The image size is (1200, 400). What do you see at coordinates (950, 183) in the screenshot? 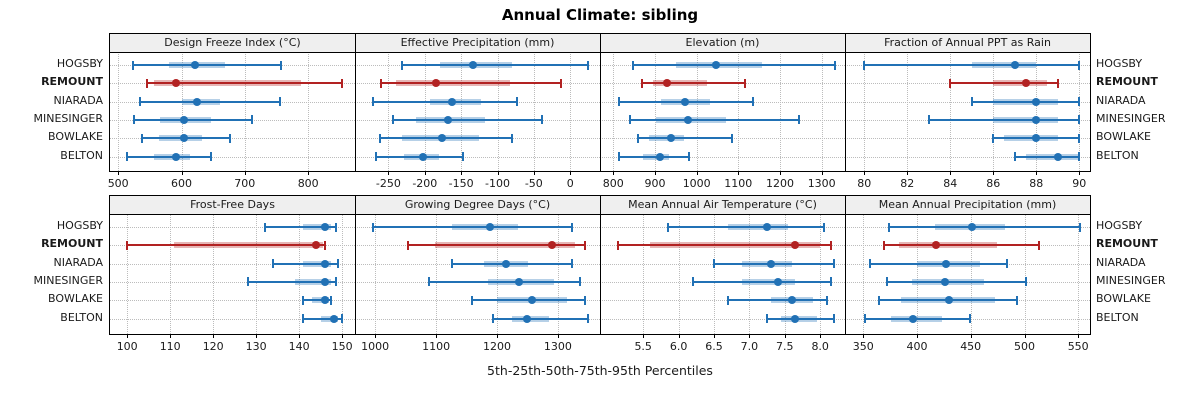
I see `axis-tick-label: 84` at bounding box center [950, 183].